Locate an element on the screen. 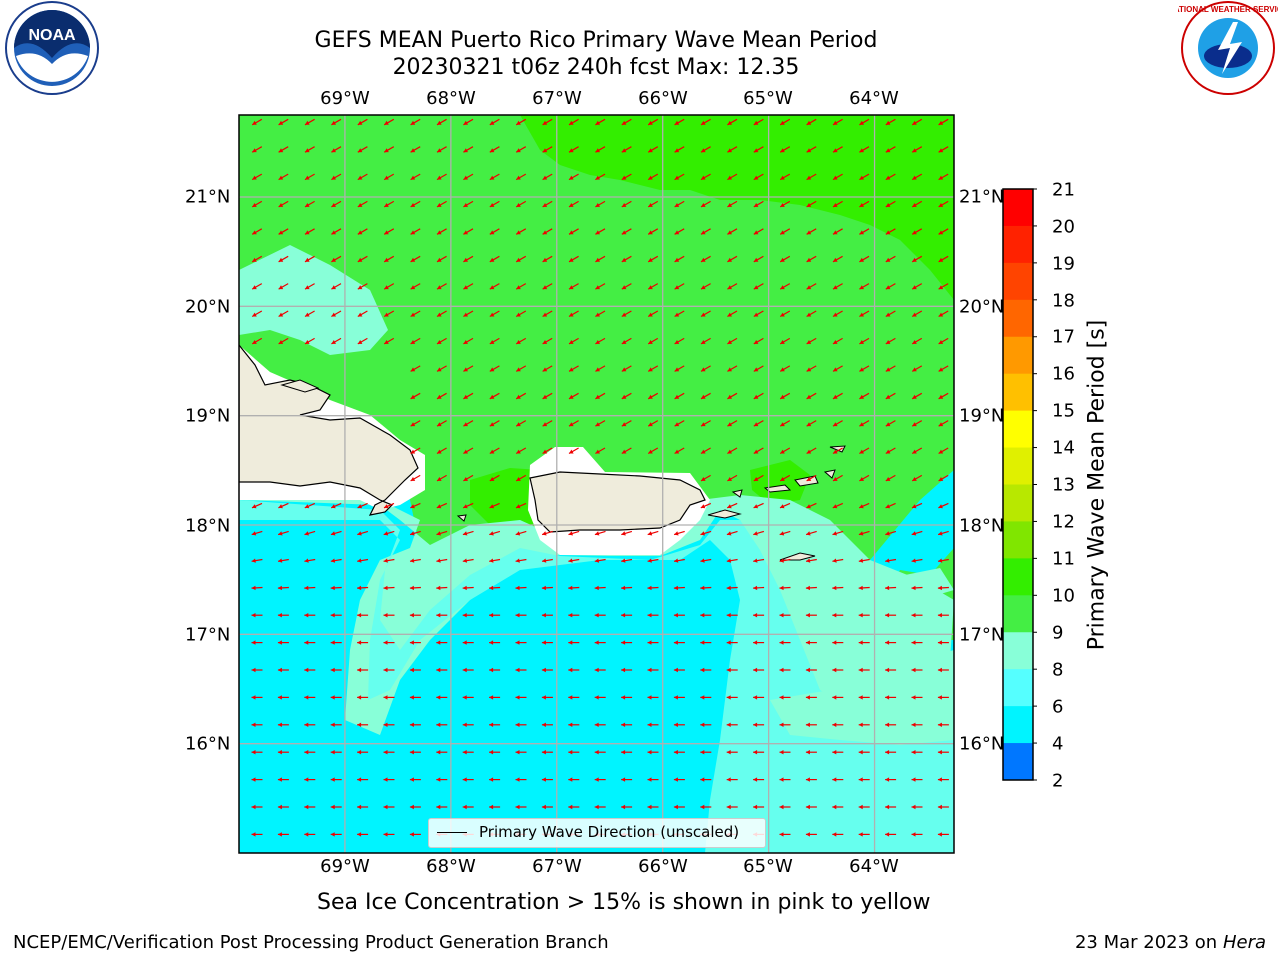  lat-label-left-16n: 16°N is located at coordinates (208, 744).